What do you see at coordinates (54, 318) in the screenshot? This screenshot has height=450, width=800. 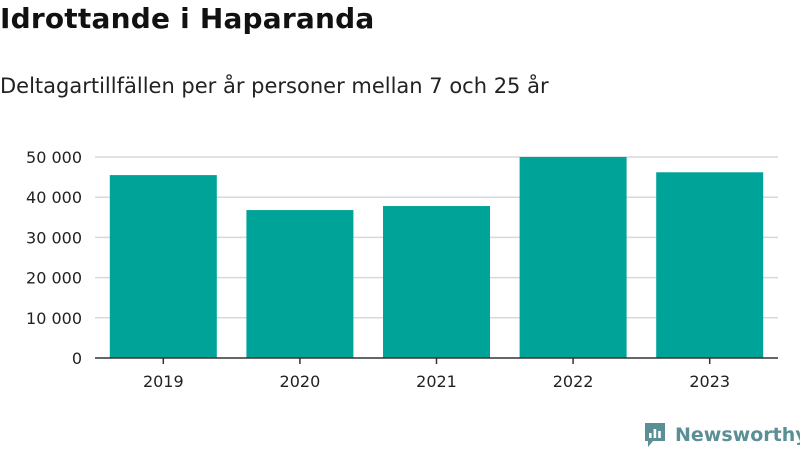 I see `y-tick-label: 10 000` at bounding box center [54, 318].